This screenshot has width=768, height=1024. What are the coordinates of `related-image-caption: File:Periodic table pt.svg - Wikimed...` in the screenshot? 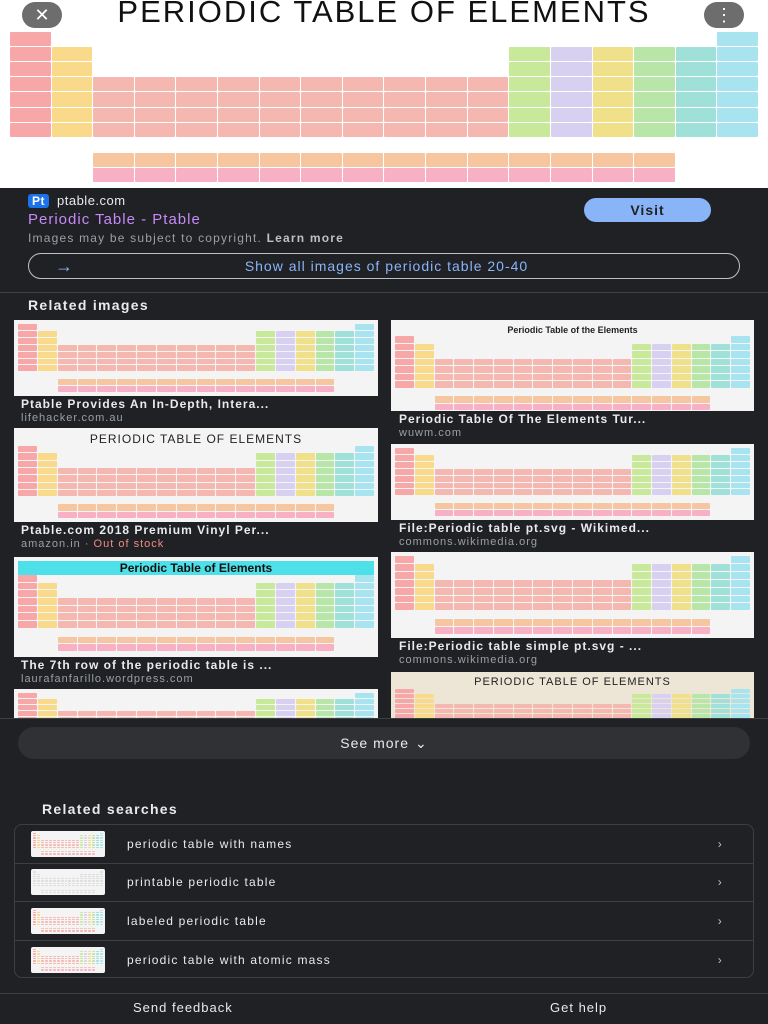 It's located at (524, 528).